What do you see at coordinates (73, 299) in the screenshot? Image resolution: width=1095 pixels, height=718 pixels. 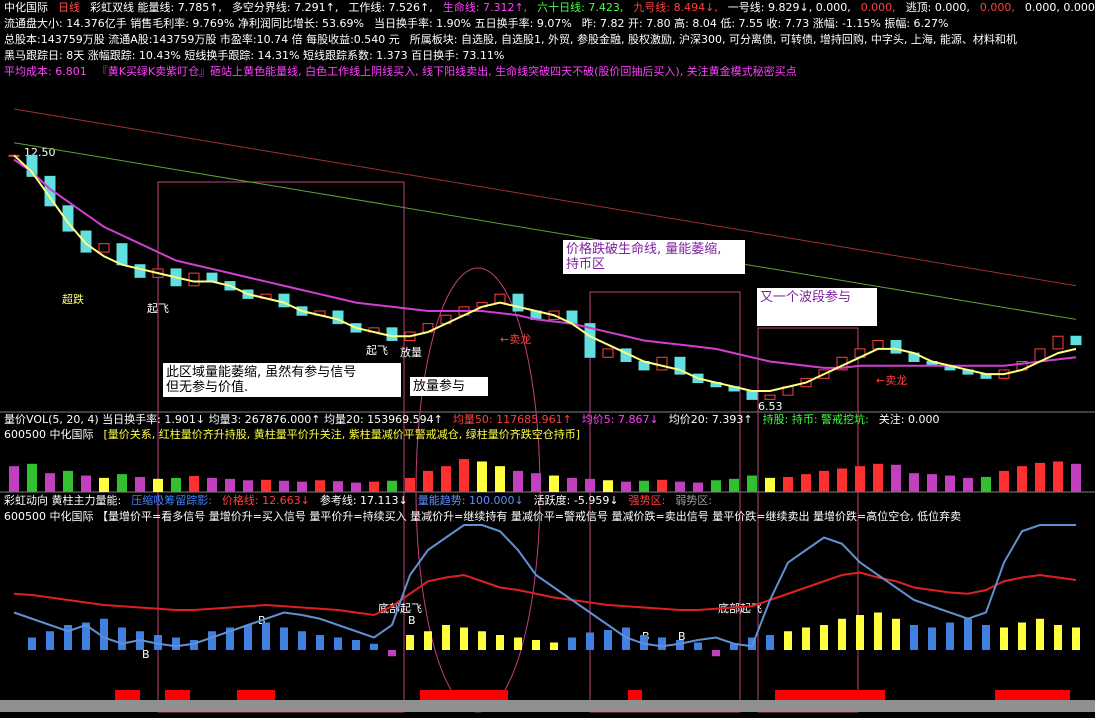 I see `price-label: 超跌` at bounding box center [73, 299].